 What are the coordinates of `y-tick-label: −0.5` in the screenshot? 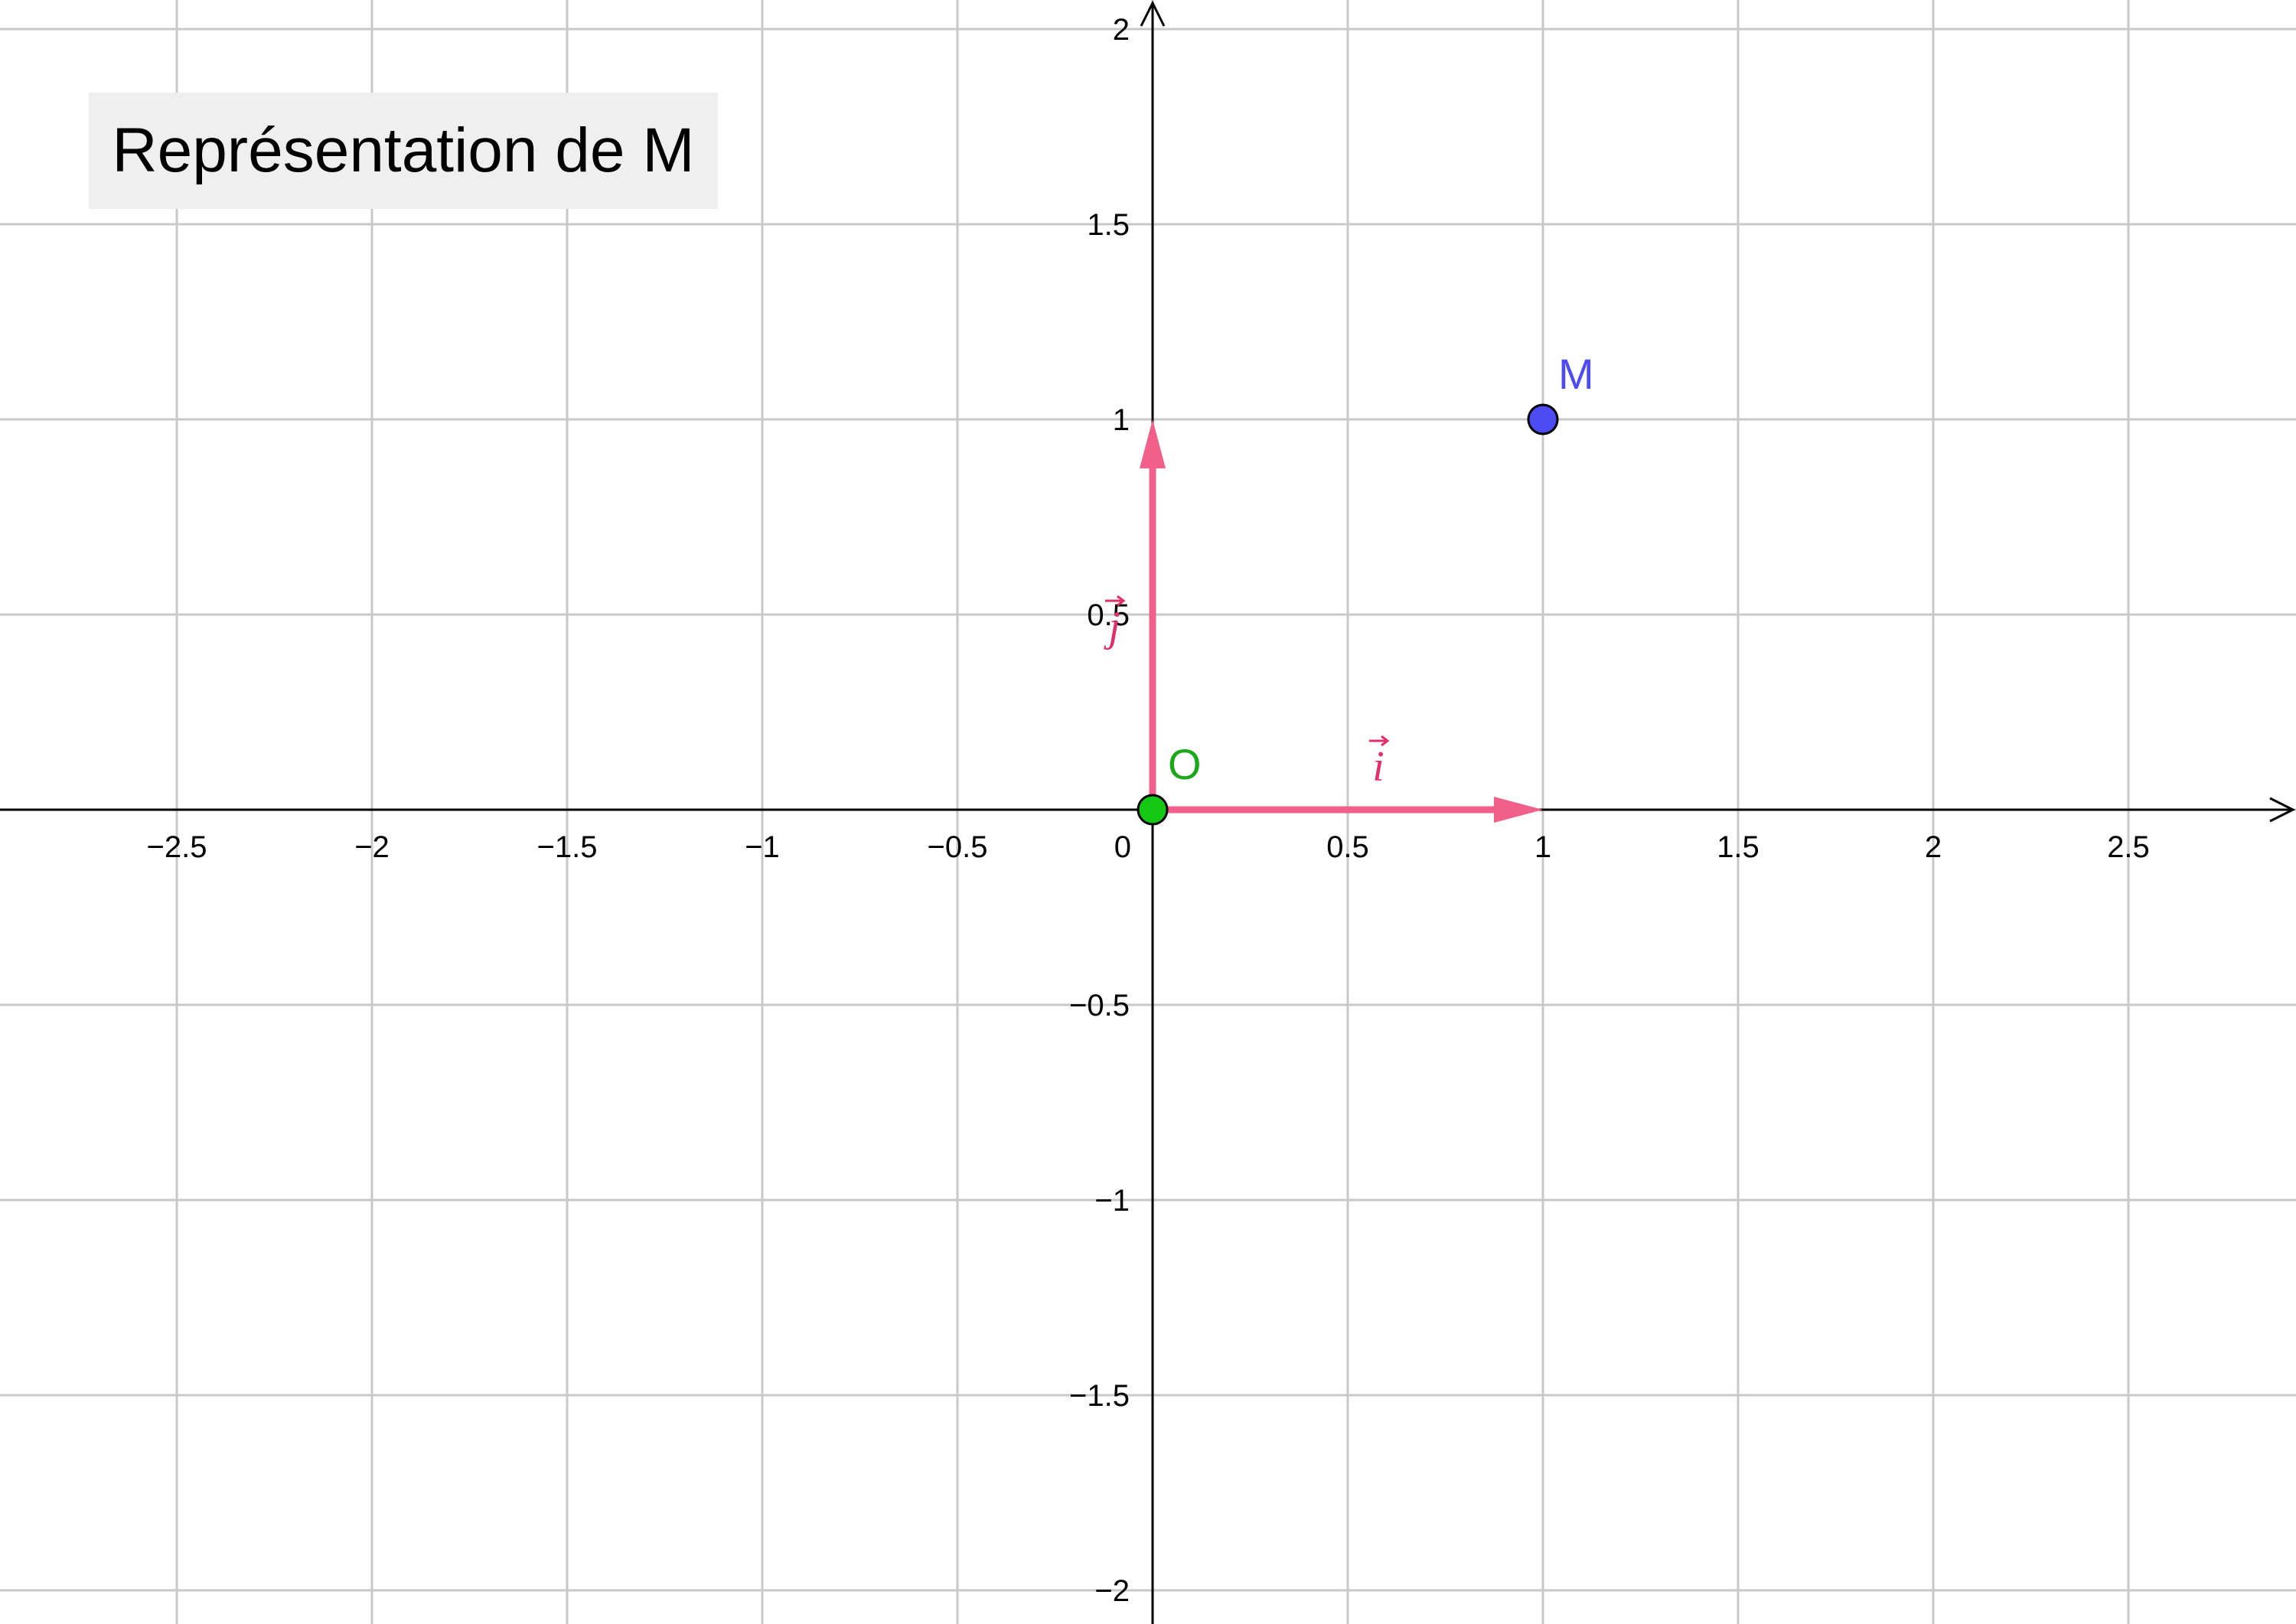 It's located at (1099, 1006).